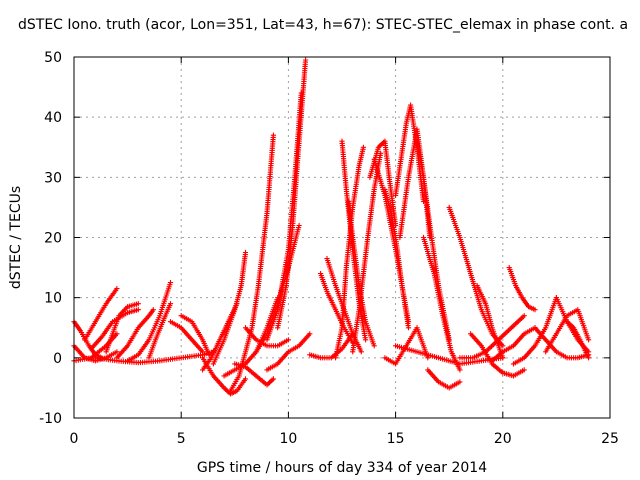  What do you see at coordinates (53, 118) in the screenshot?
I see `y-tick-label: 40` at bounding box center [53, 118].